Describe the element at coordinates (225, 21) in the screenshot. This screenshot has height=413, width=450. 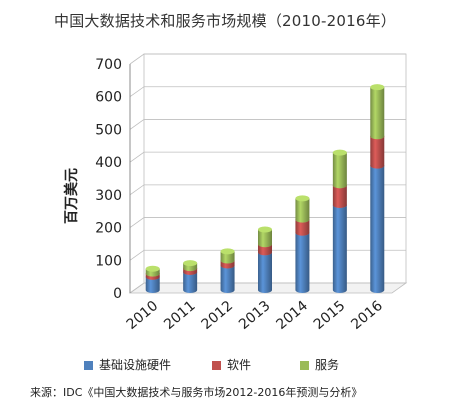
I see `chart-title: 中国大数据技术和服务市场规模（2010-2016年）` at that location.